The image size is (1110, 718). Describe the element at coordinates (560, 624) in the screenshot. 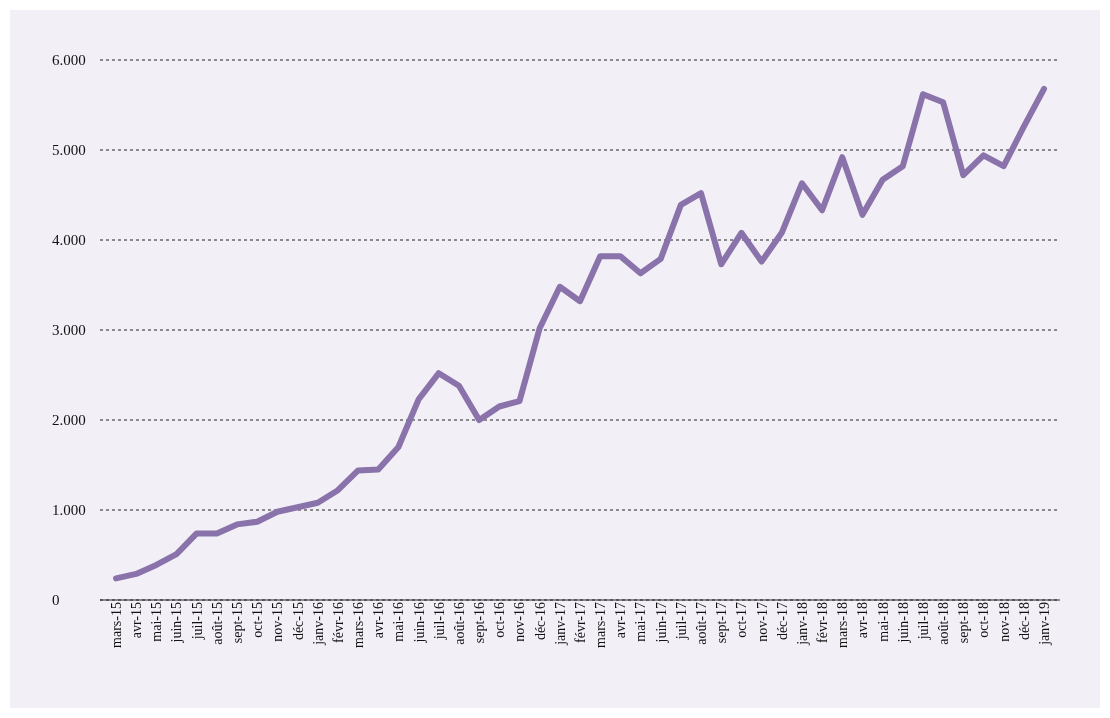

I see `x-tick-label: janv-17` at that location.